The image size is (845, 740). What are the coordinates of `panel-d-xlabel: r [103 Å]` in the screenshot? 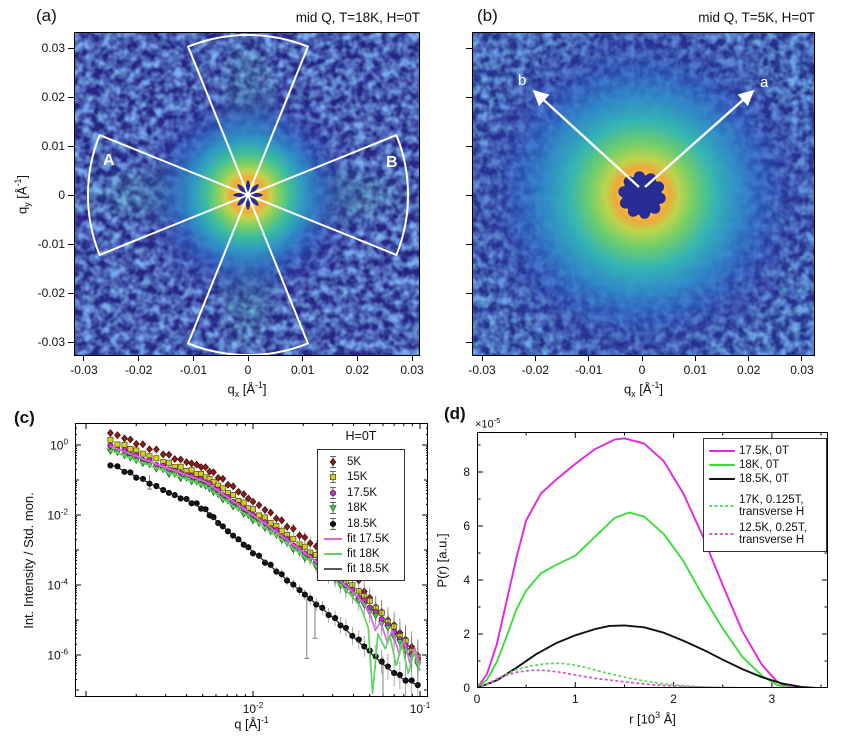 It's located at (652, 718).